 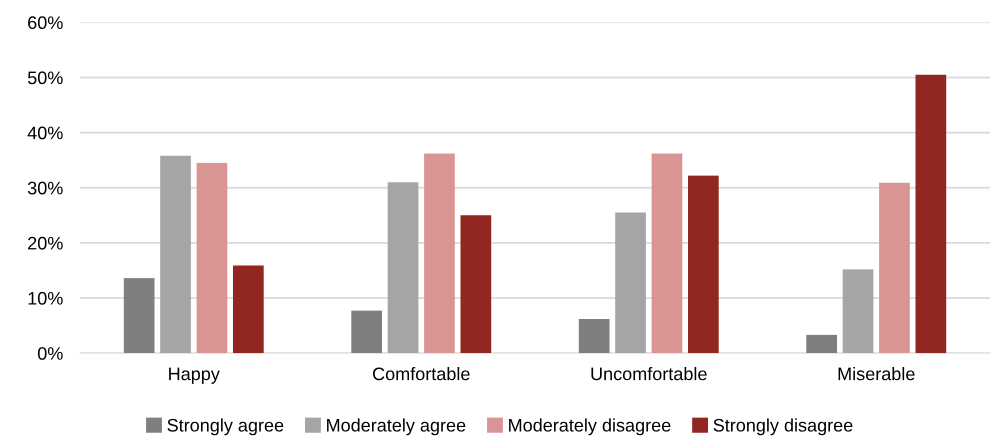 What do you see at coordinates (649, 373) in the screenshot?
I see `x-tick-label: Uncomfortable` at bounding box center [649, 373].